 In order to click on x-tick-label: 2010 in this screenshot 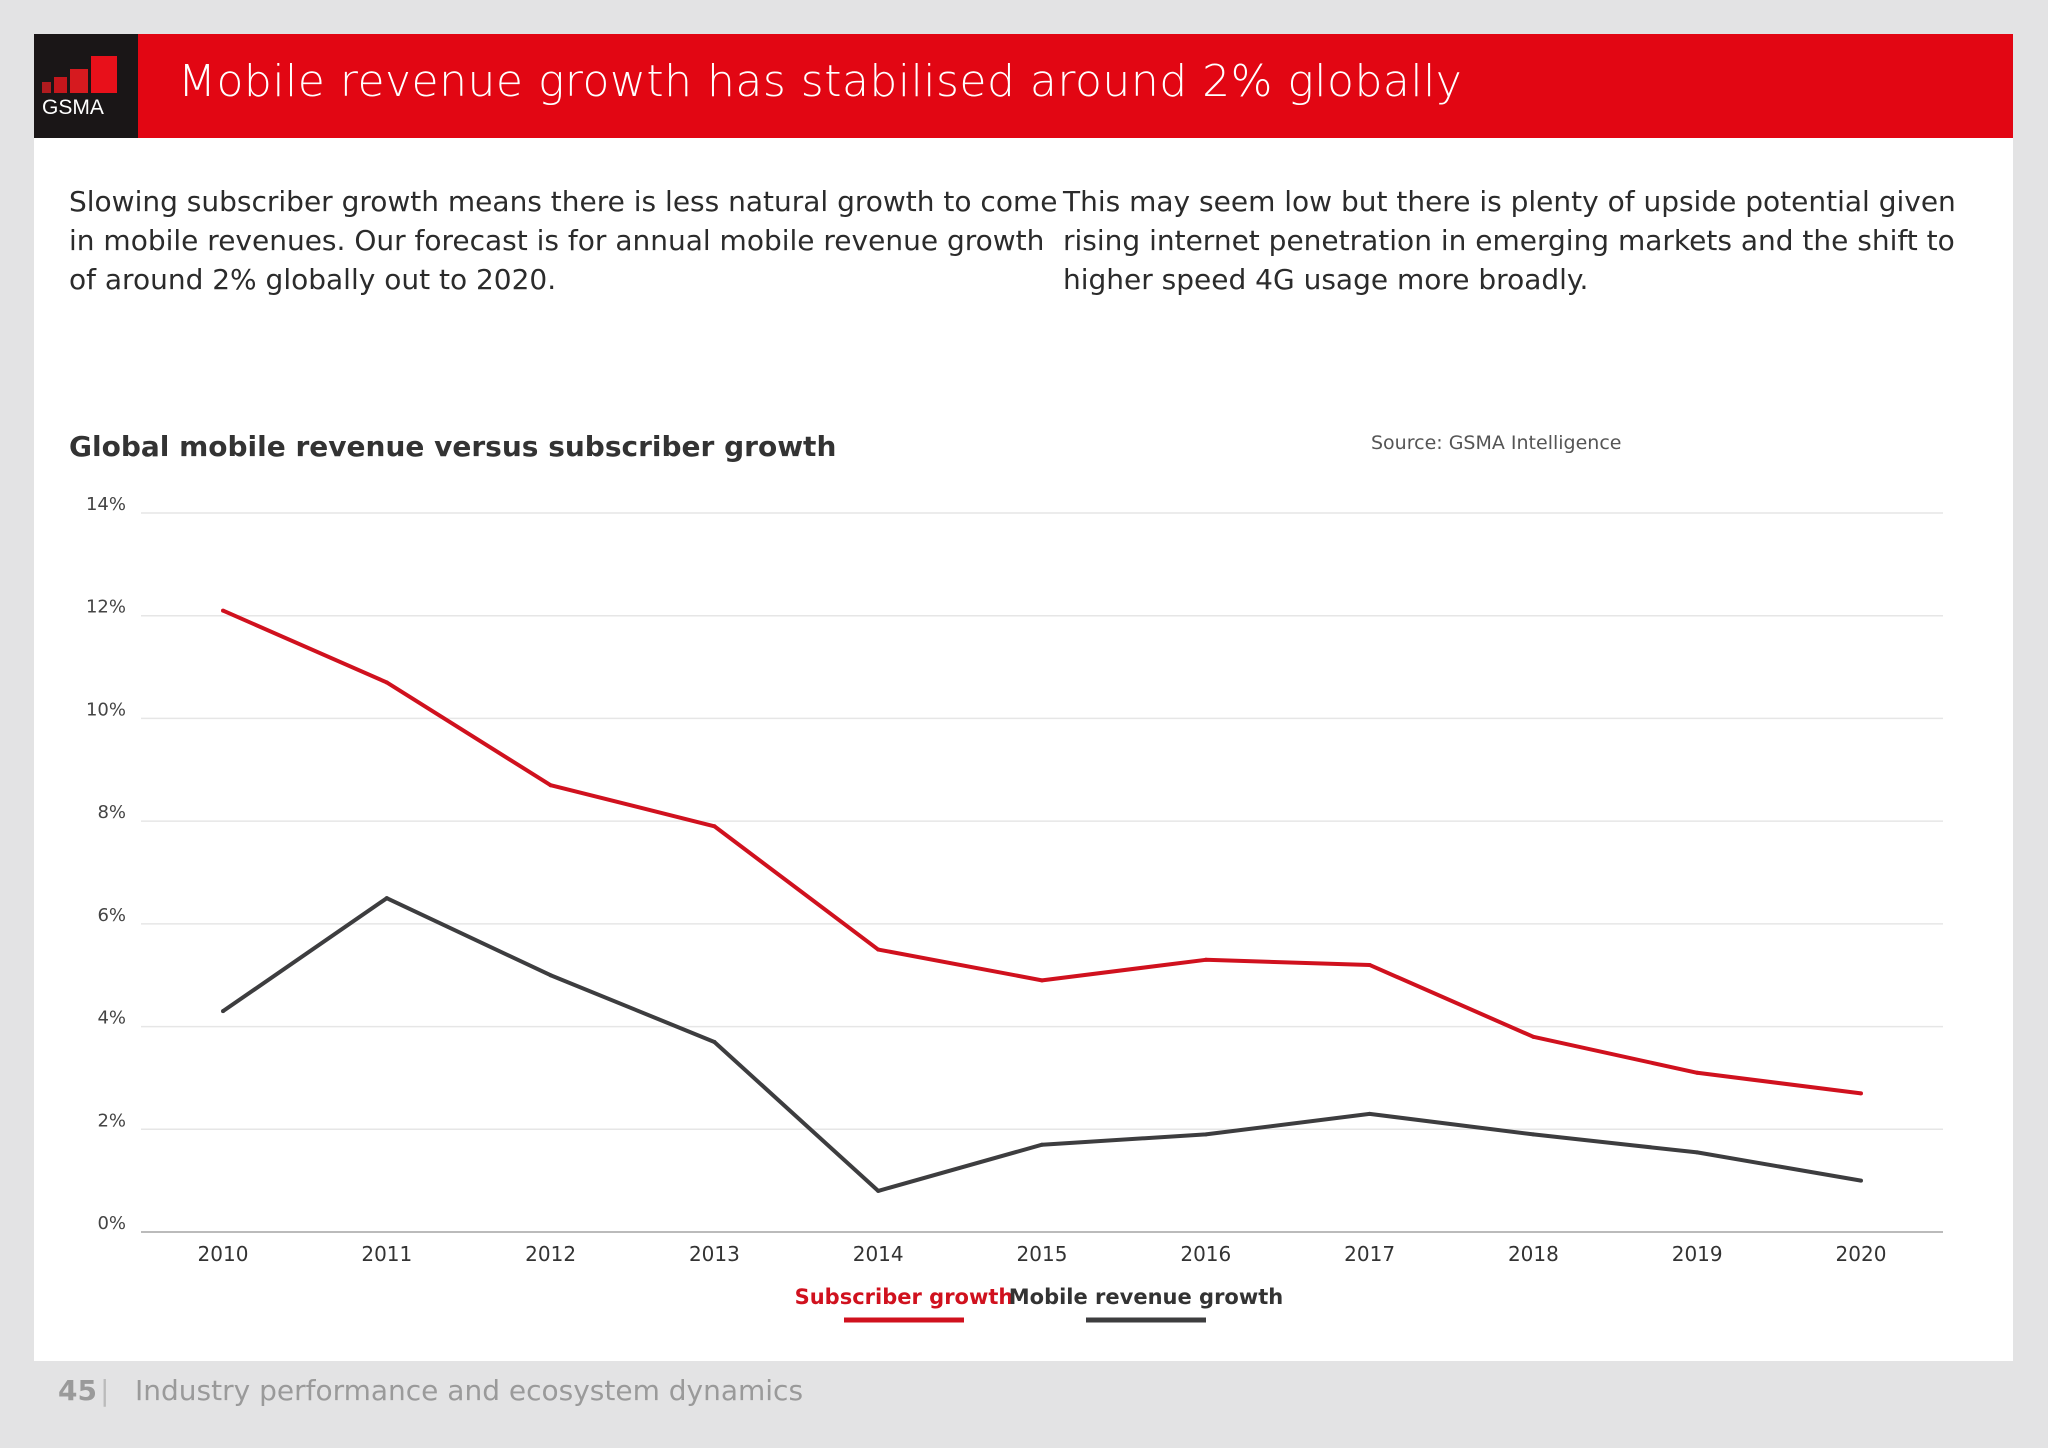, I will do `click(223, 1254)`.